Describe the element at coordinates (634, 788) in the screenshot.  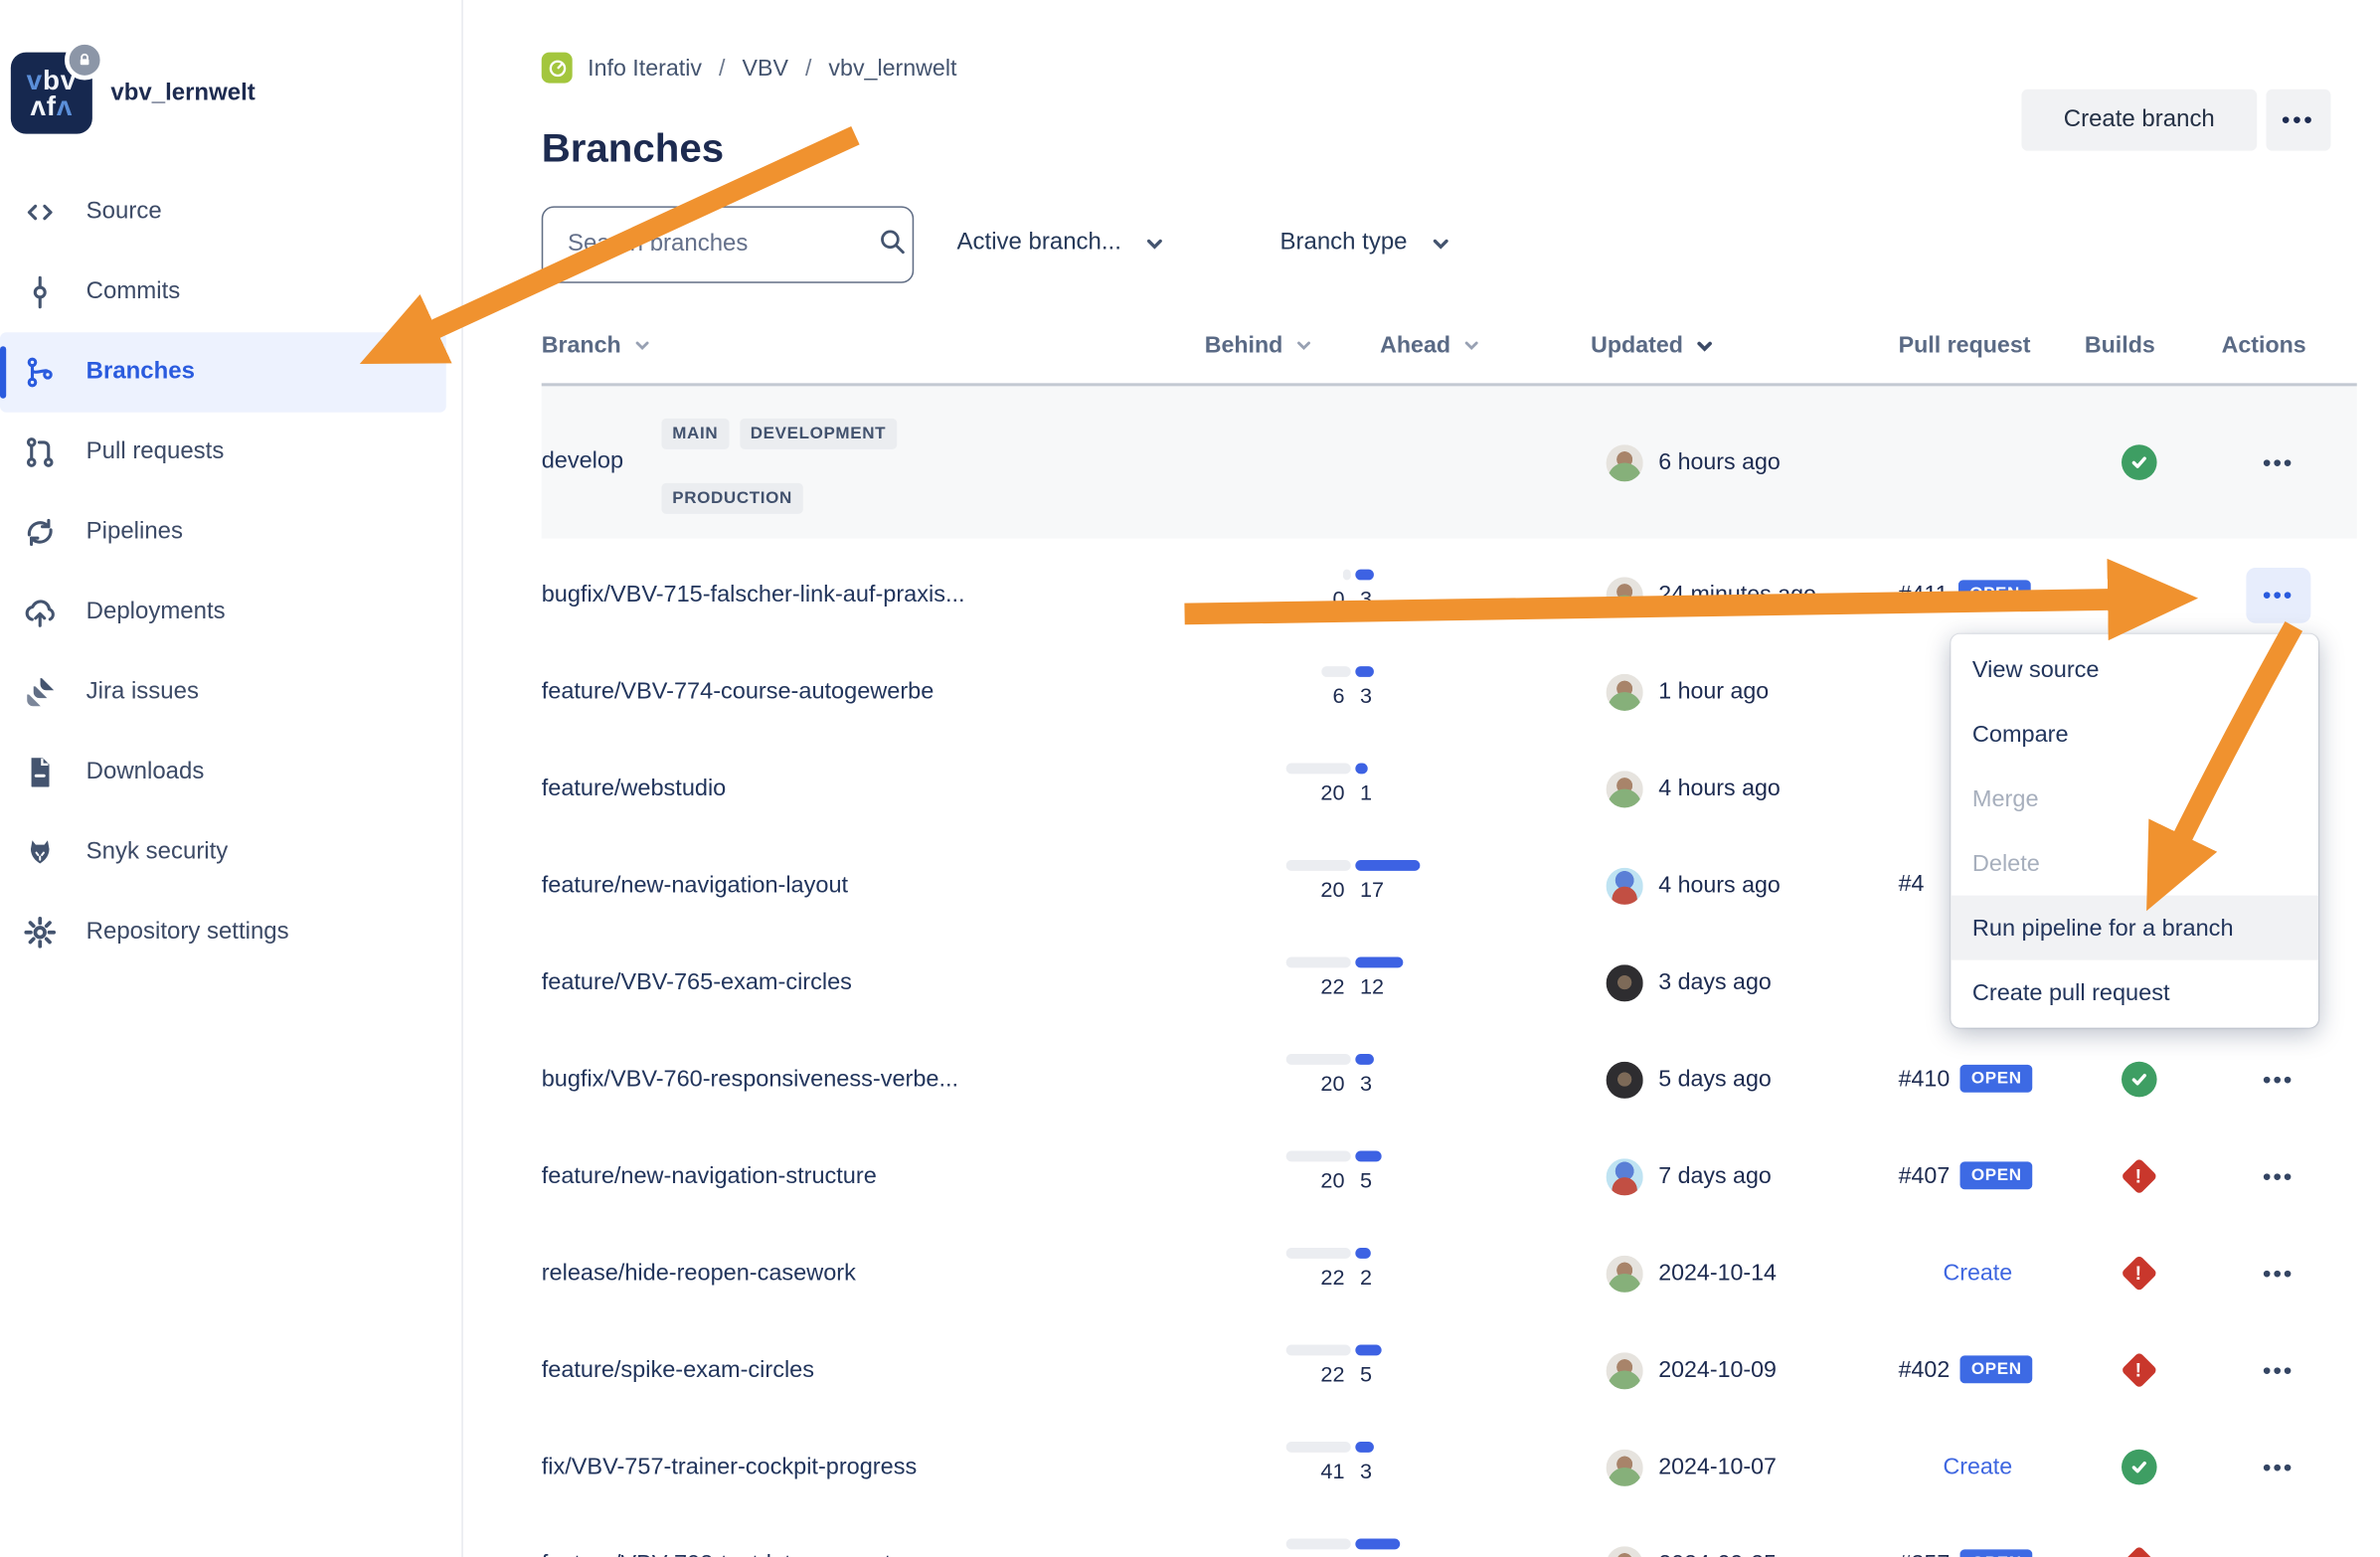
I see `branch-link: feature/webstudio` at that location.